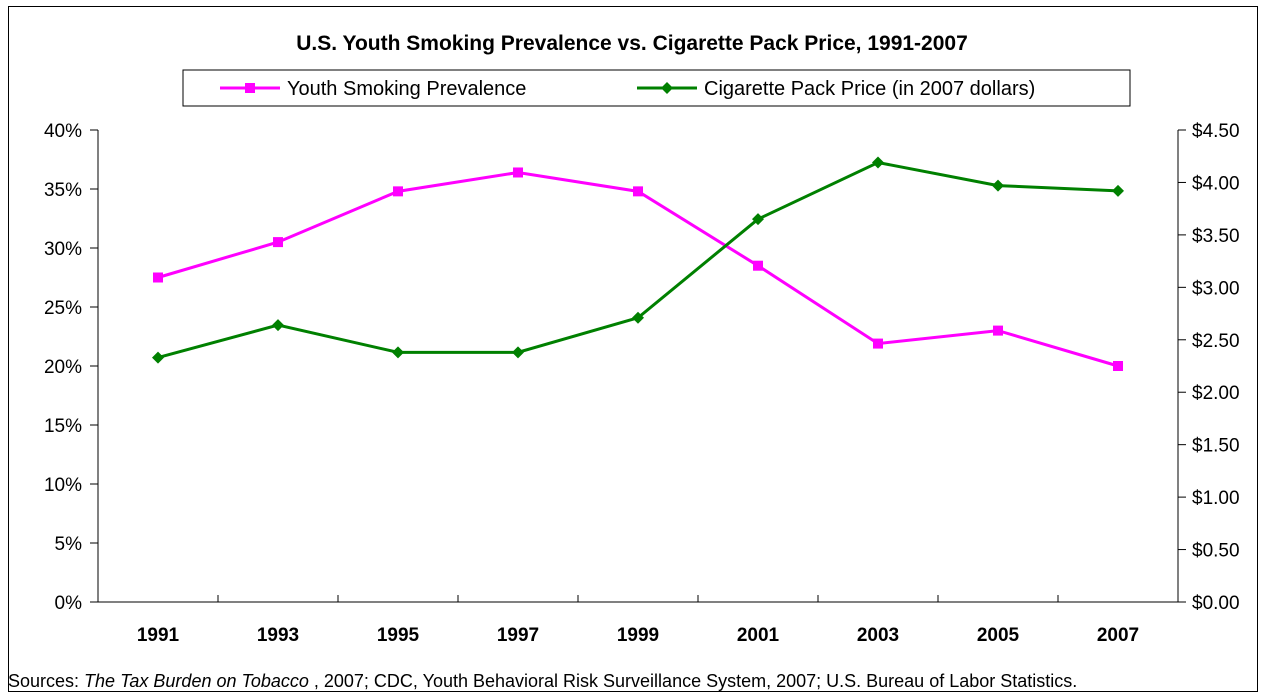 This screenshot has height=700, width=1265. I want to click on x-tick-label: 1993, so click(278, 635).